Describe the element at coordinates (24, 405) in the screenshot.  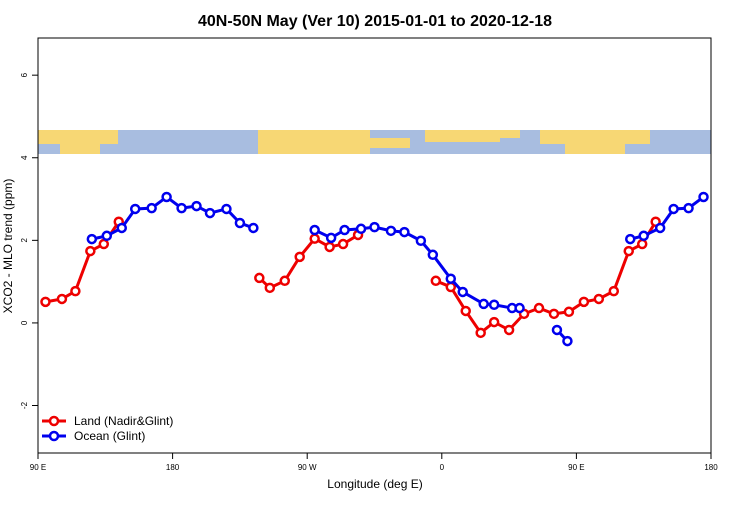
I see `y-tick-label: -2` at that location.